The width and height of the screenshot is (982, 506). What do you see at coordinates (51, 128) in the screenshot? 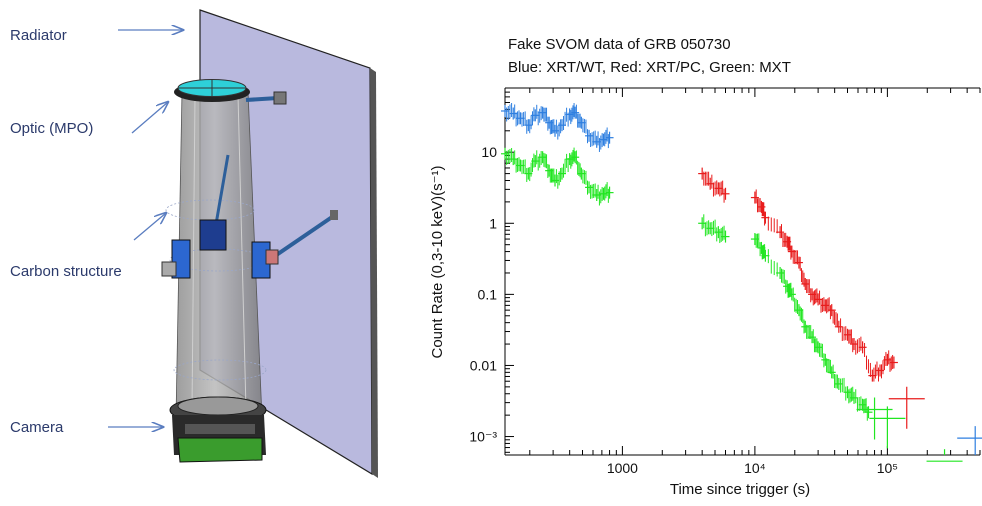
I see `label-optic: Optic (MPO)` at bounding box center [51, 128].